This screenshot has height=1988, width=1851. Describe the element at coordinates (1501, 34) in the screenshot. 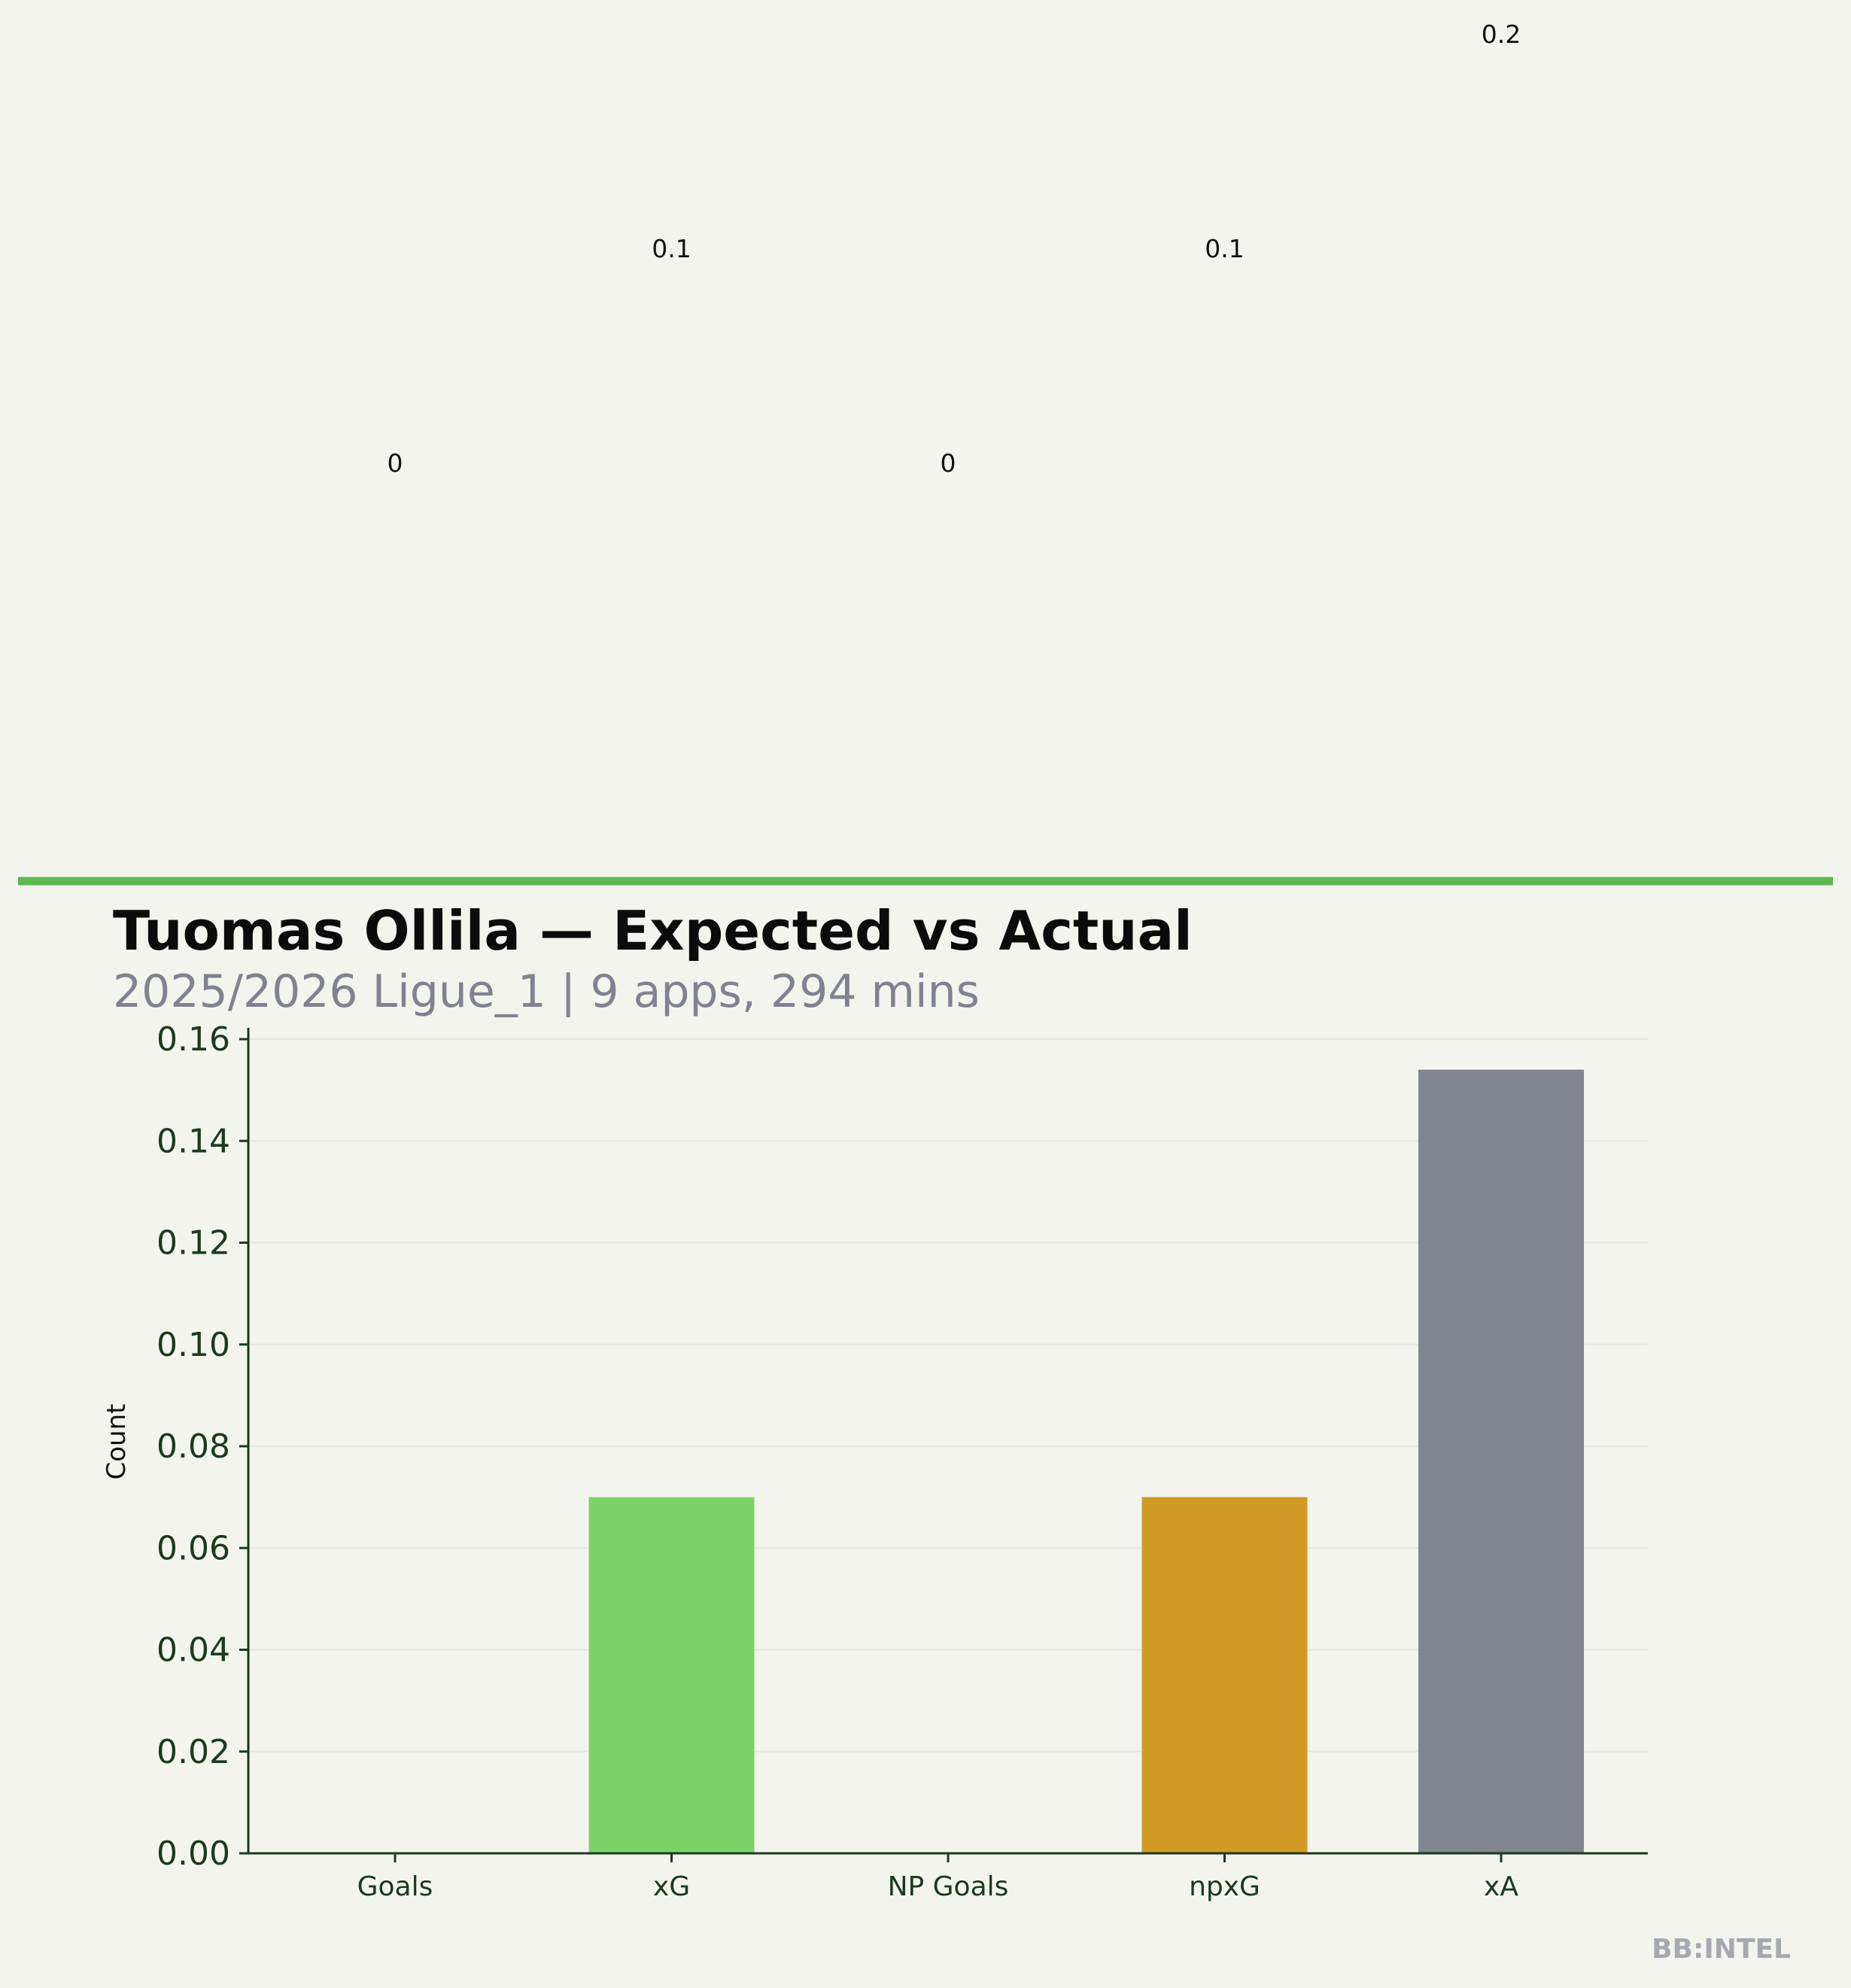

I see `value-label: 0.2` at that location.